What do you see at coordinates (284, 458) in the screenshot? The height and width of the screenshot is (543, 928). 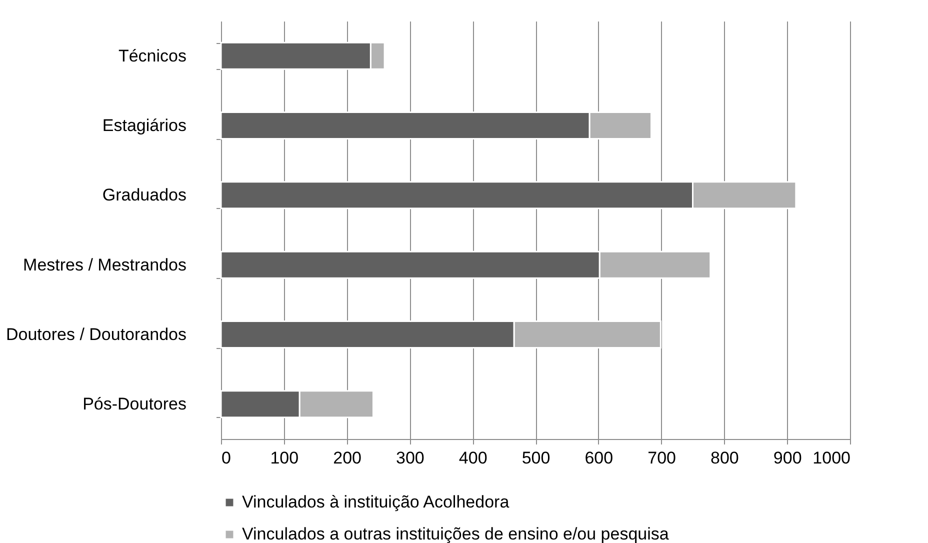 I see `x-tick-label: 100` at bounding box center [284, 458].